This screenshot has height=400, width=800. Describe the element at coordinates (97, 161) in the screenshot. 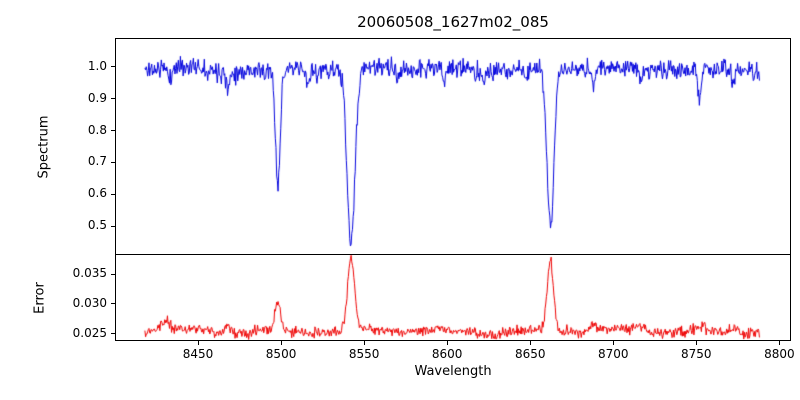

I see `y-tick-label: 0.7` at that location.